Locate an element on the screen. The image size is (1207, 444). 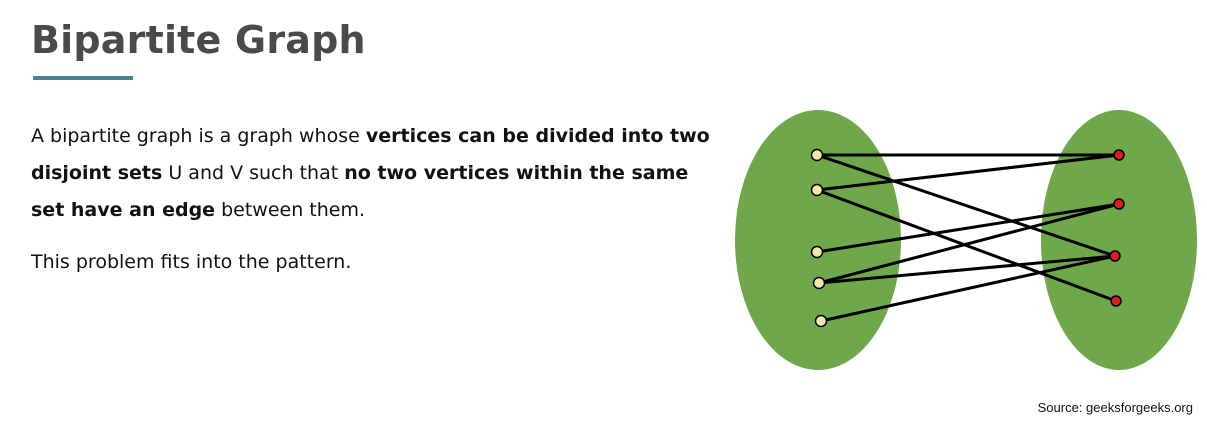
vertex-set-u is located at coordinates (818, 240).